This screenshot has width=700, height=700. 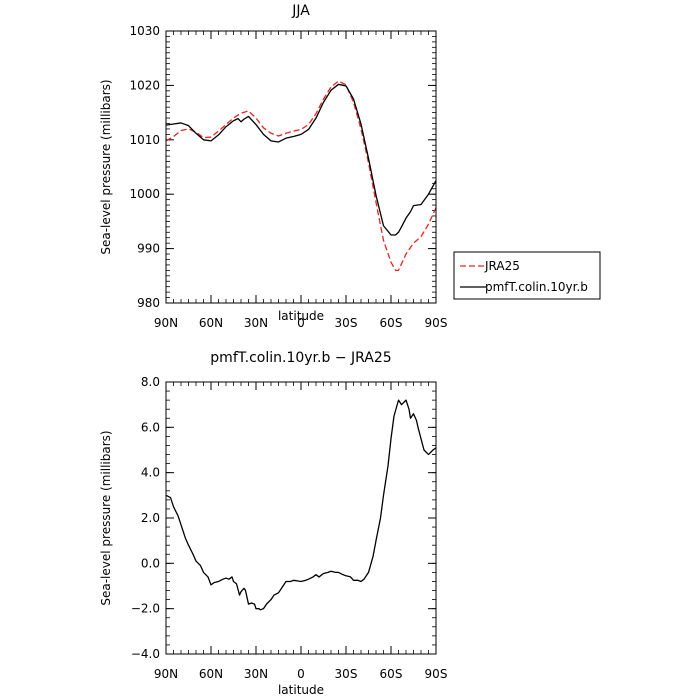 What do you see at coordinates (300, 358) in the screenshot?
I see `chart-title: pmfT.colin.10yr.b − JRA25` at bounding box center [300, 358].